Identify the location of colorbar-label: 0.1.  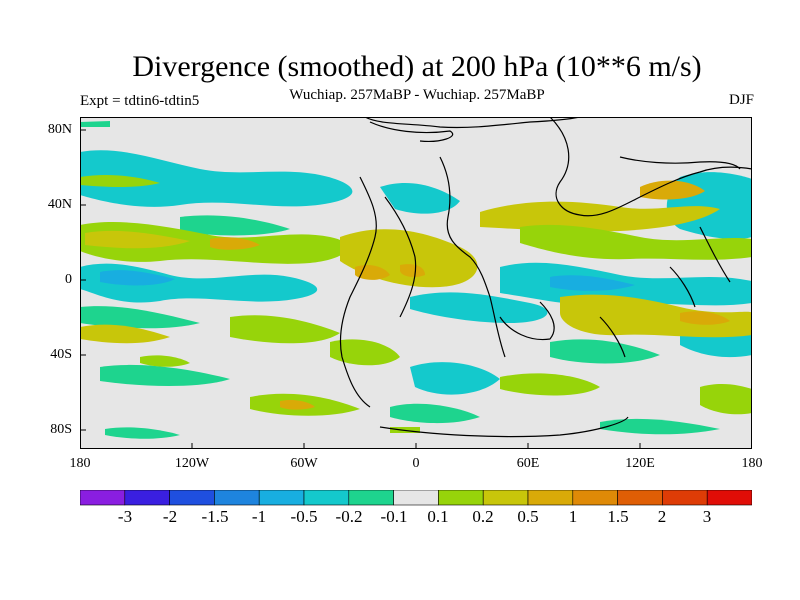
(438, 516).